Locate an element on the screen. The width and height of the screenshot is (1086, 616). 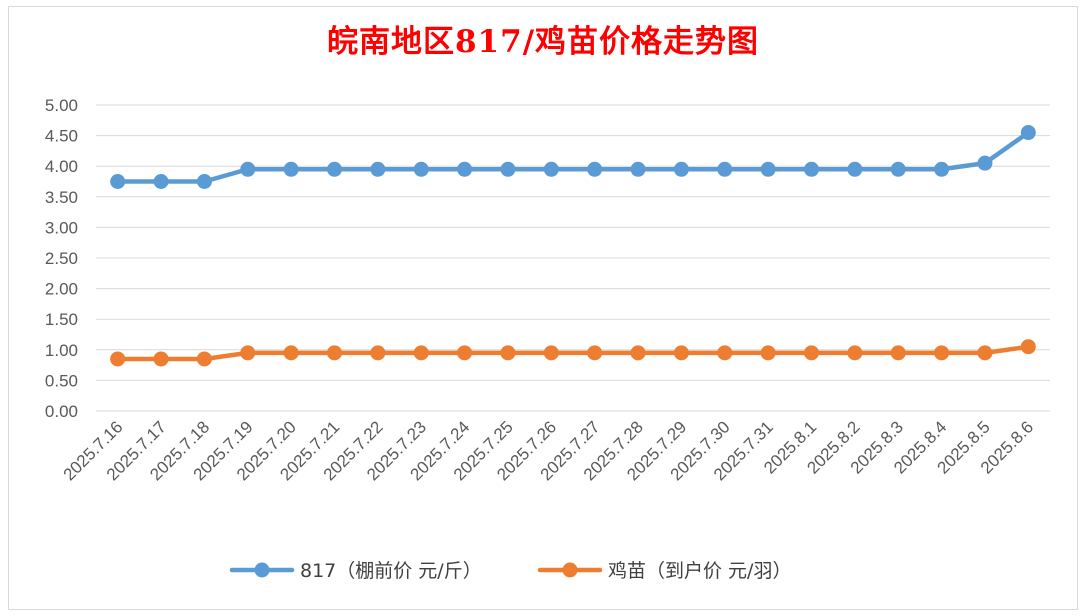
y-tick-label: 1.00 is located at coordinates (61, 350).